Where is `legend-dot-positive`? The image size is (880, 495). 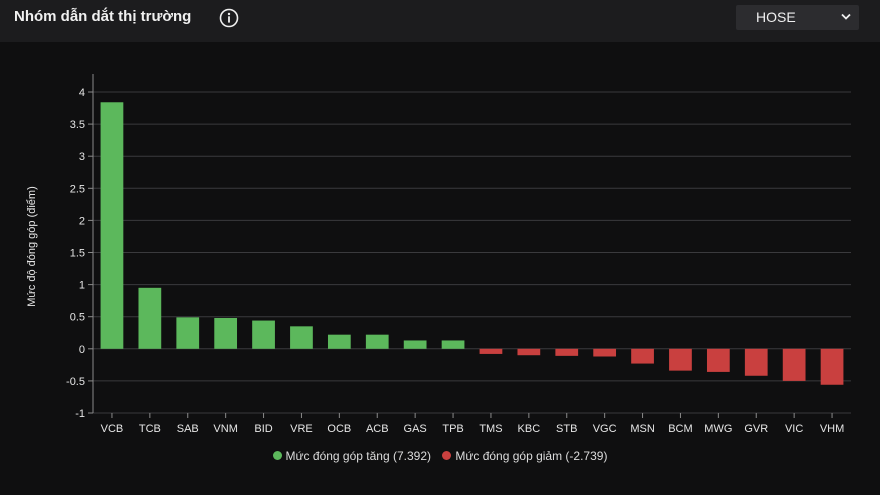 legend-dot-positive is located at coordinates (277, 455).